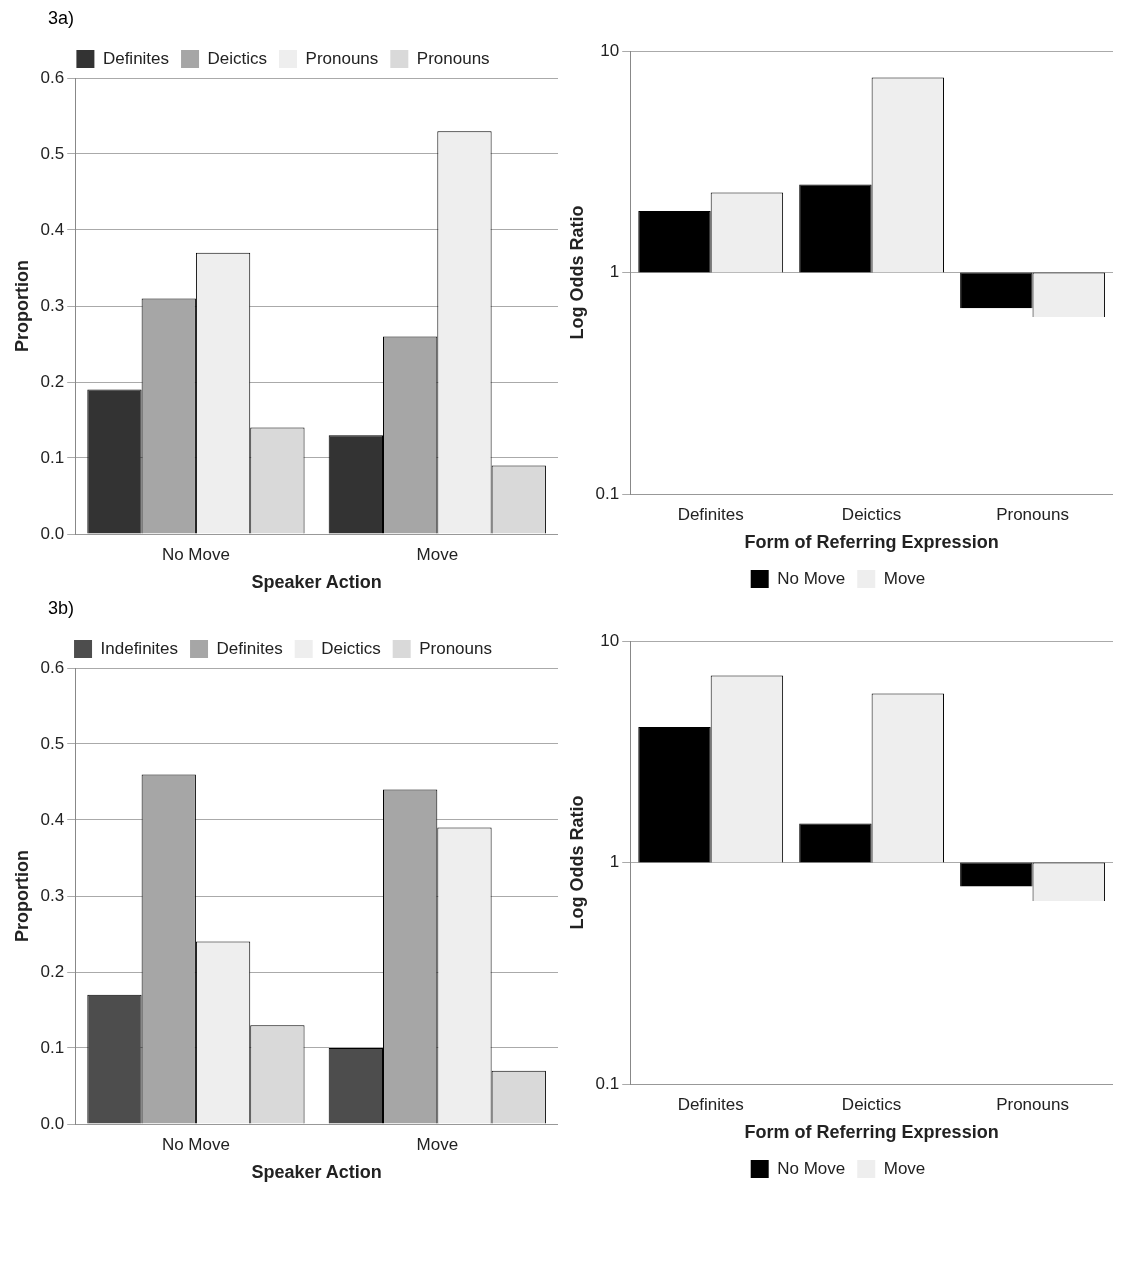 Image resolution: width=1134 pixels, height=1270 pixels. What do you see at coordinates (61, 19) in the screenshot?
I see `chart-title: 3a)` at bounding box center [61, 19].